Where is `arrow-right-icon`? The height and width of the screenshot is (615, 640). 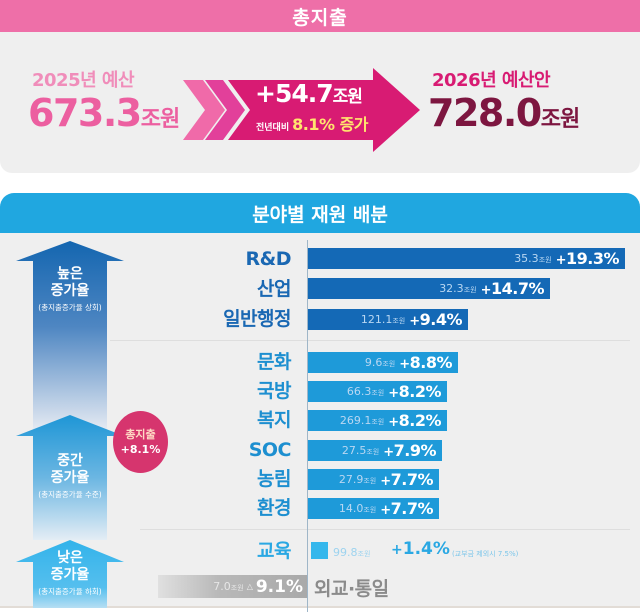 arrow-right-icon is located at coordinates (301, 110).